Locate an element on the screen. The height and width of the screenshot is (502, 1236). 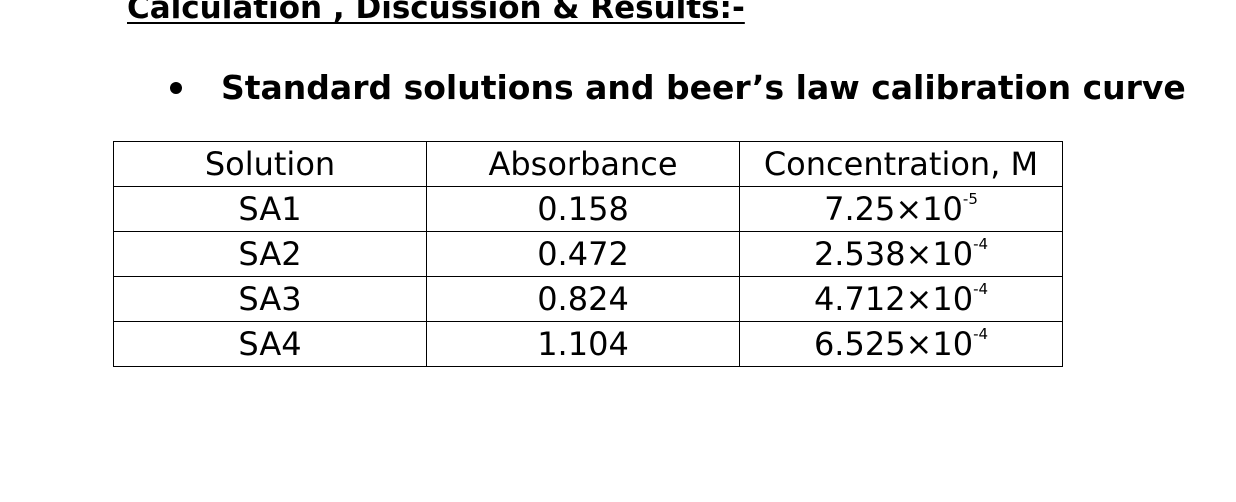
table-row: SA1 0.158 7.25×10-5 is located at coordinates (588, 209).